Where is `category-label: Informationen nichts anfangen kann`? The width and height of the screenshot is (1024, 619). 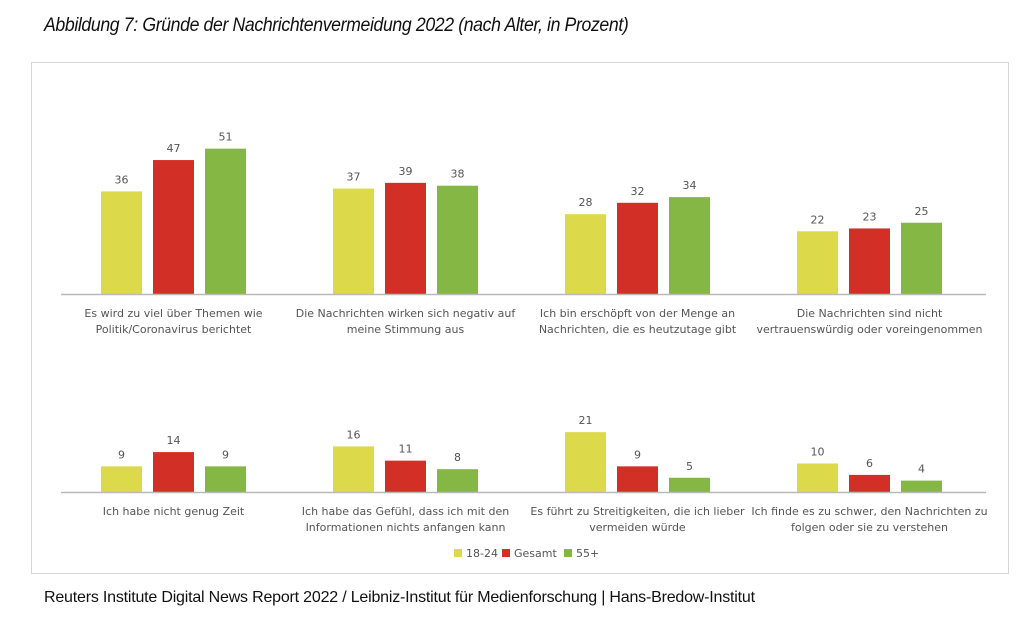
category-label: Informationen nichts anfangen kann is located at coordinates (406, 527).